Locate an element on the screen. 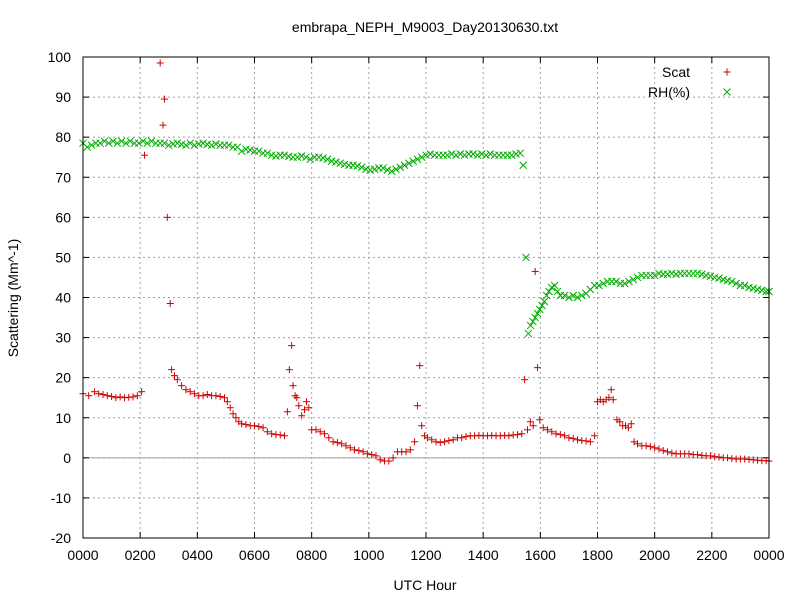 This screenshot has height=605, width=800. y-tick-label: 90 is located at coordinates (63, 97).